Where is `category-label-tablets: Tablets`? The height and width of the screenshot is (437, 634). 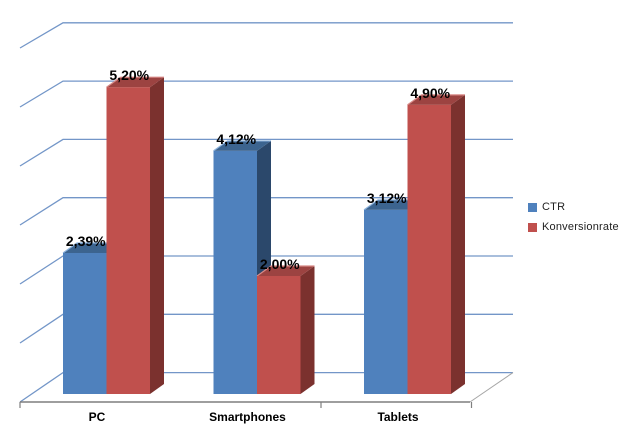 category-label-tablets: Tablets is located at coordinates (397, 417).